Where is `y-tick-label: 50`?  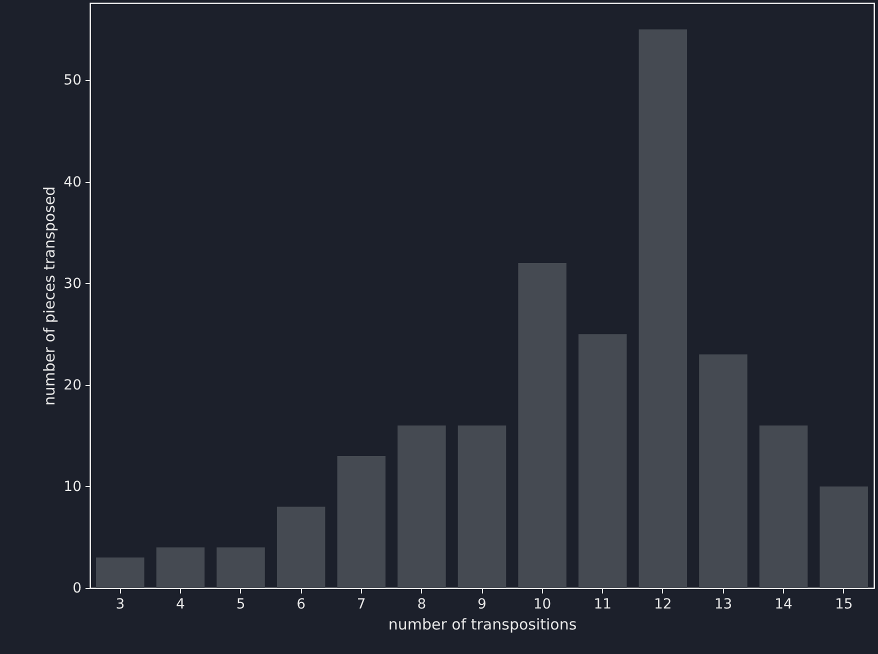 y-tick-label: 50 is located at coordinates (73, 80).